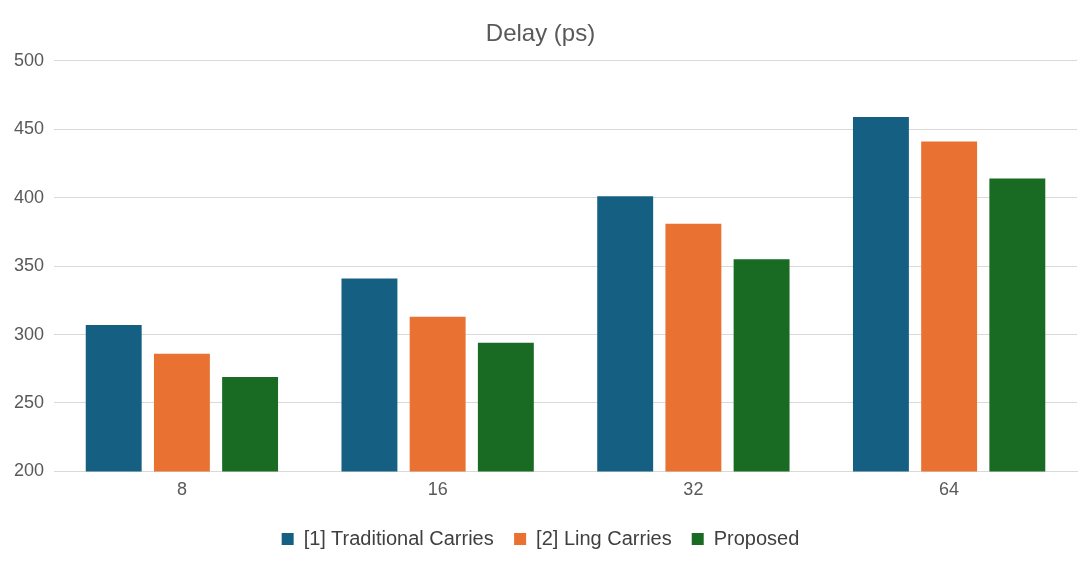 Image resolution: width=1083 pixels, height=563 pixels. What do you see at coordinates (29, 59) in the screenshot?
I see `y-tick-label: 500` at bounding box center [29, 59].